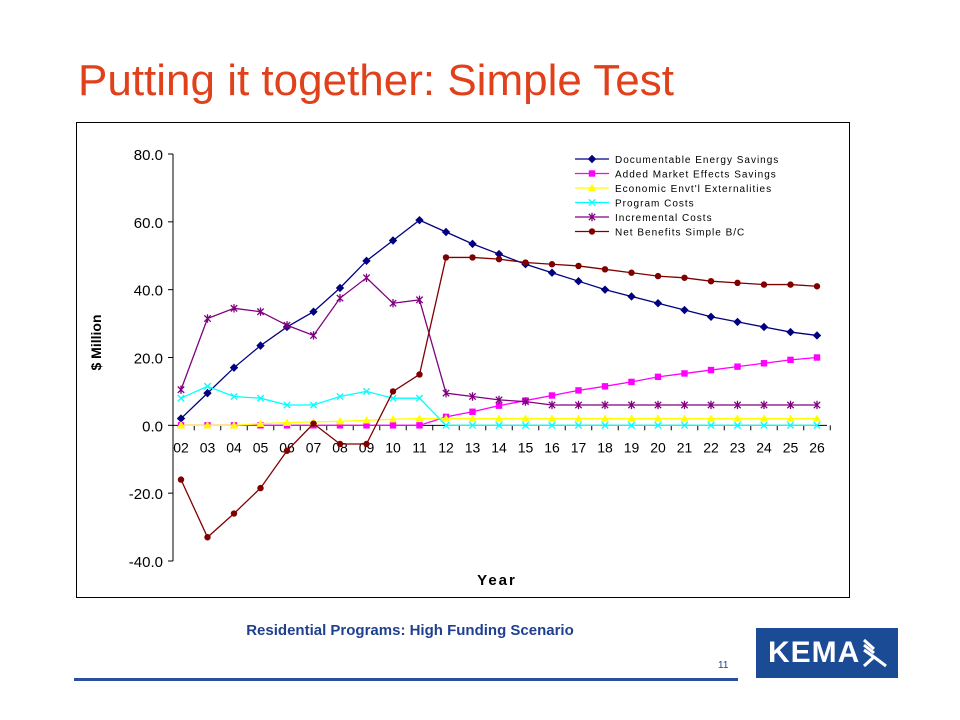  I want to click on slide-title: Putting it together: Simple Test, so click(376, 80).